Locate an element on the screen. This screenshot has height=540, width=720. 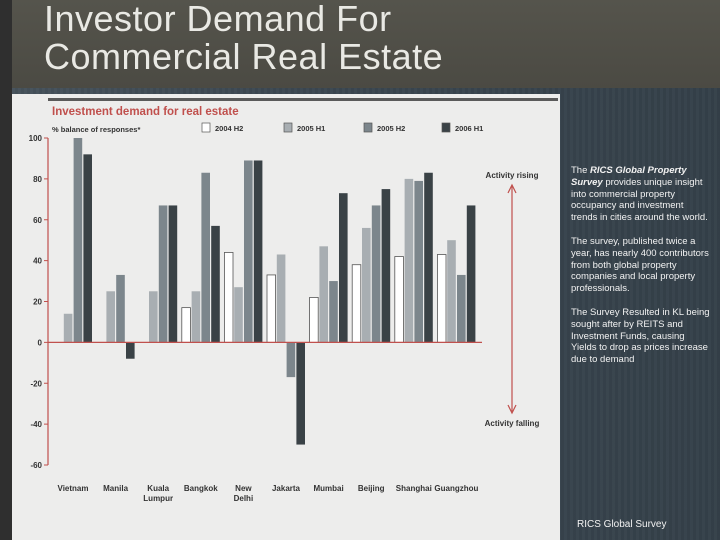
x-tick-label-line: Lumpur is located at coordinates (158, 498).